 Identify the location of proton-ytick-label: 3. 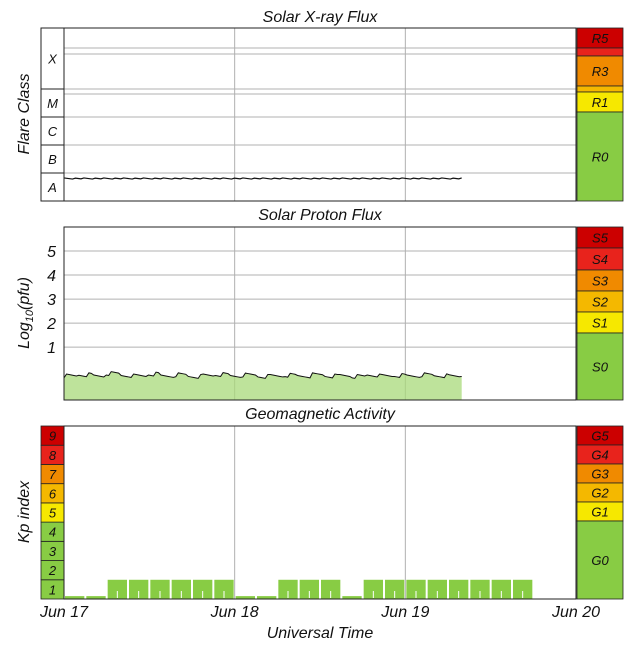
(51, 300).